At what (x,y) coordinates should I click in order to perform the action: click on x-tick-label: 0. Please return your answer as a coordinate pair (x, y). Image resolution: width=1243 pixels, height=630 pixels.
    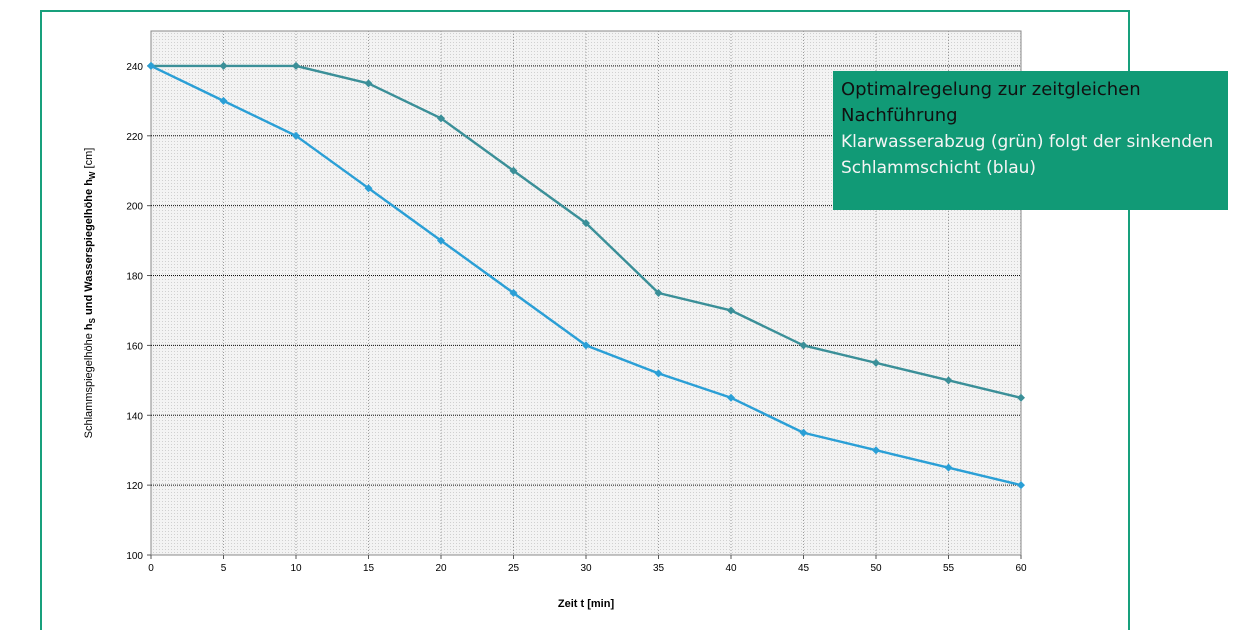
    Looking at the image, I should click on (151, 568).